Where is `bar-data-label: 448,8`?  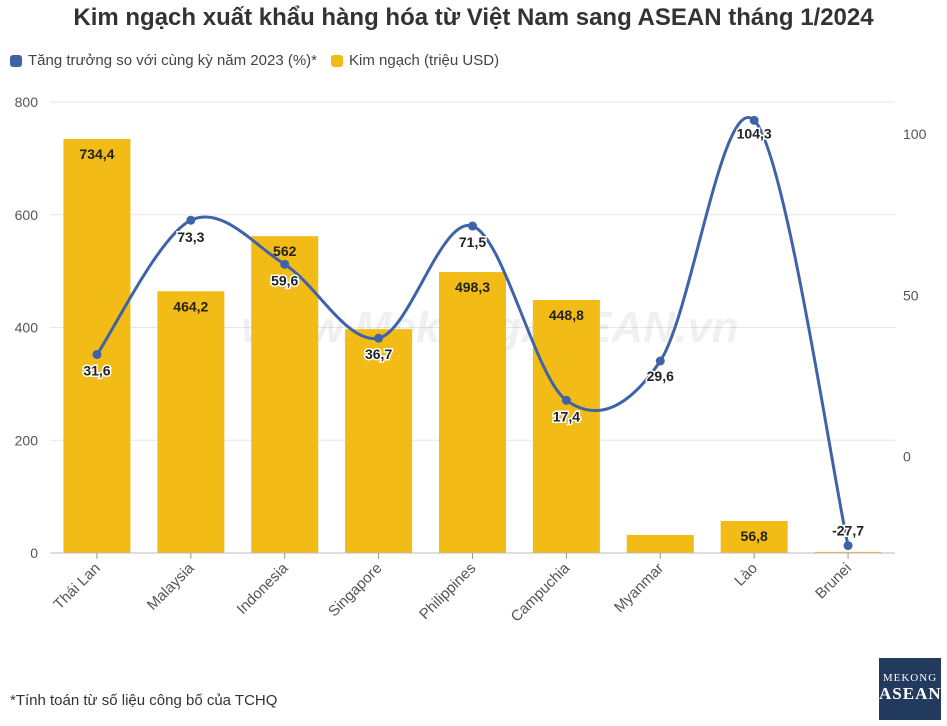
bar-data-label: 448,8 is located at coordinates (566, 315).